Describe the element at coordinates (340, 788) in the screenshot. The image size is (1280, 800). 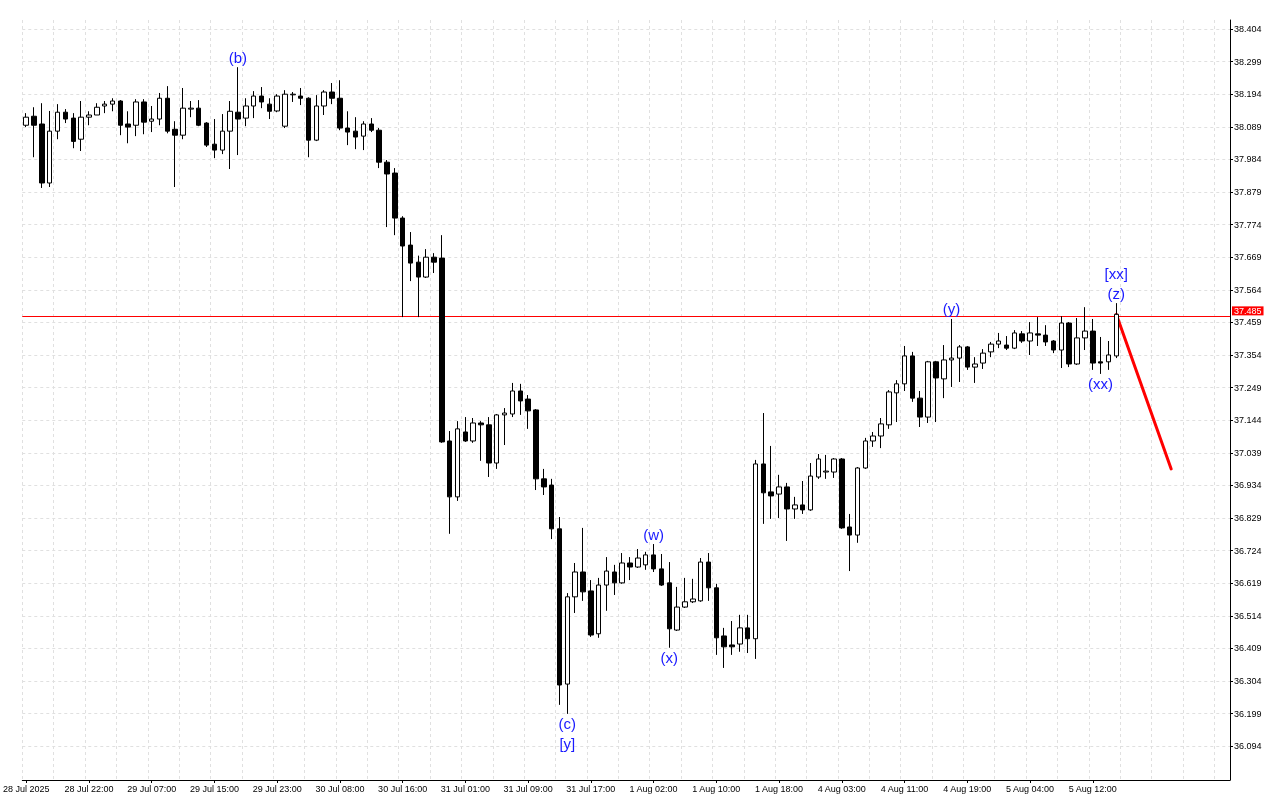
I see `x-tick-label: 30 Jul 08:00` at that location.